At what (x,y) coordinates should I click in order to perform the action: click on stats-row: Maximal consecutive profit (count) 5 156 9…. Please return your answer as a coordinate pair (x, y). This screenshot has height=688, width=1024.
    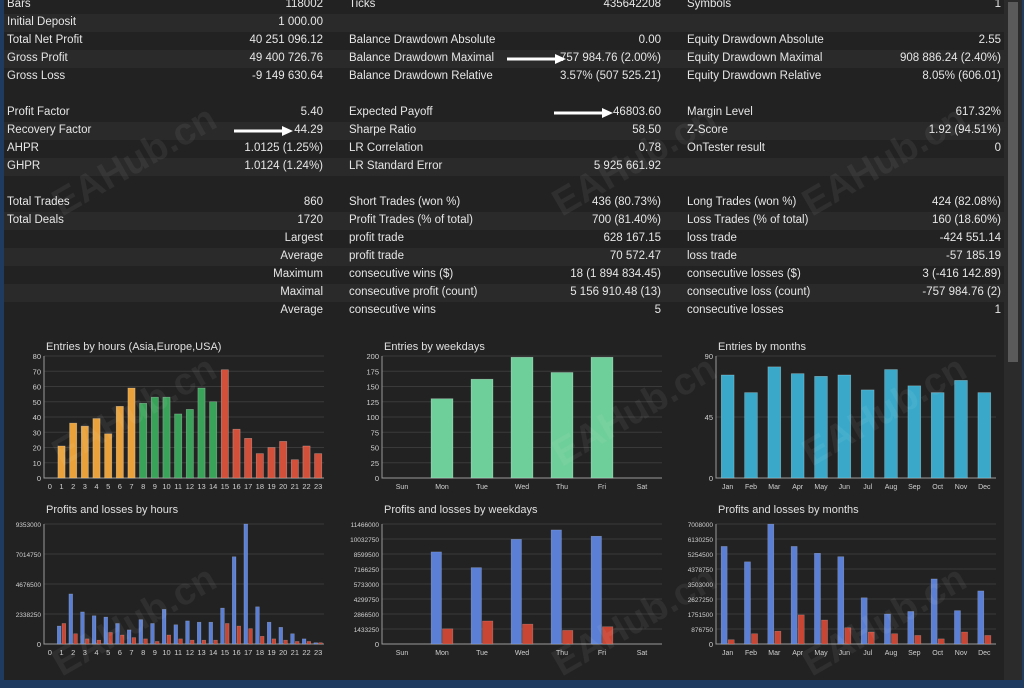
    Looking at the image, I should click on (504, 293).